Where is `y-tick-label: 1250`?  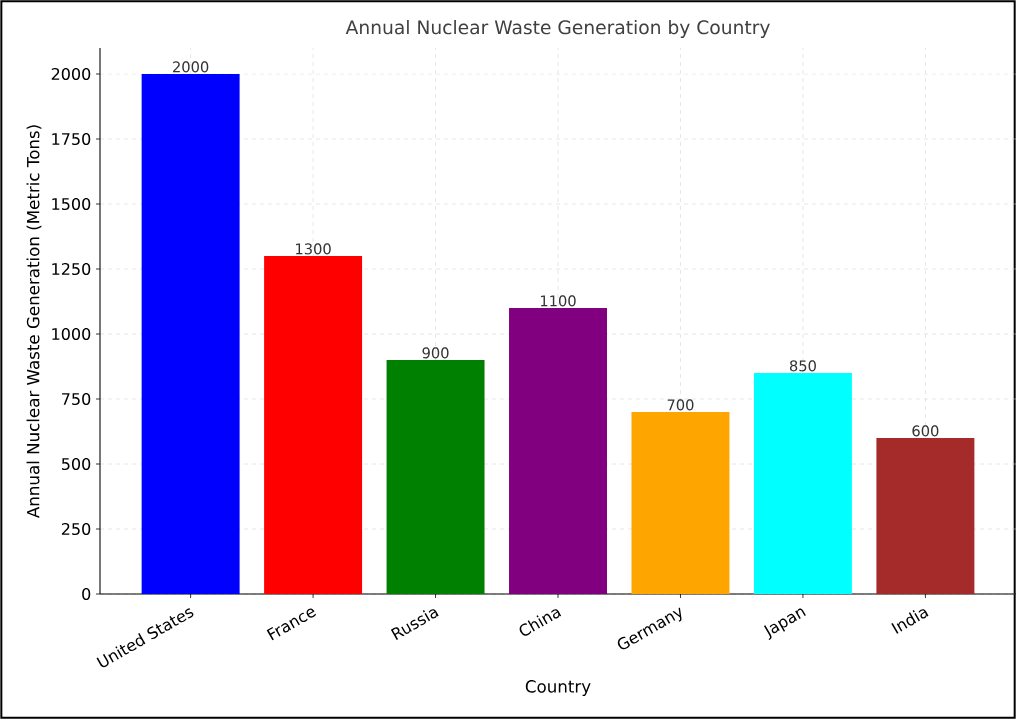 y-tick-label: 1250 is located at coordinates (71, 269).